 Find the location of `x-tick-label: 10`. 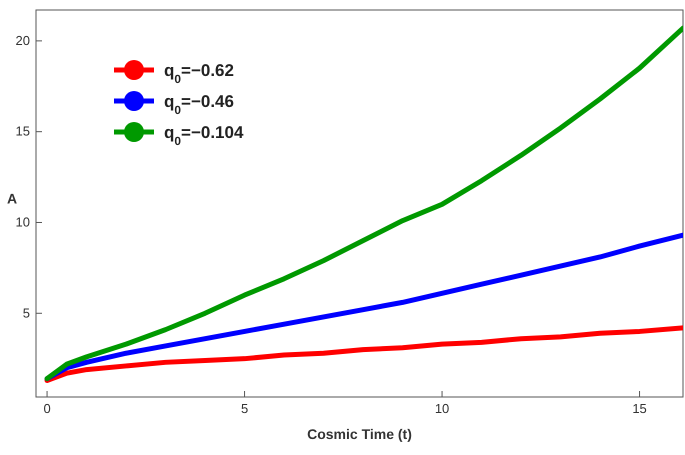

x-tick-label: 10 is located at coordinates (442, 408).